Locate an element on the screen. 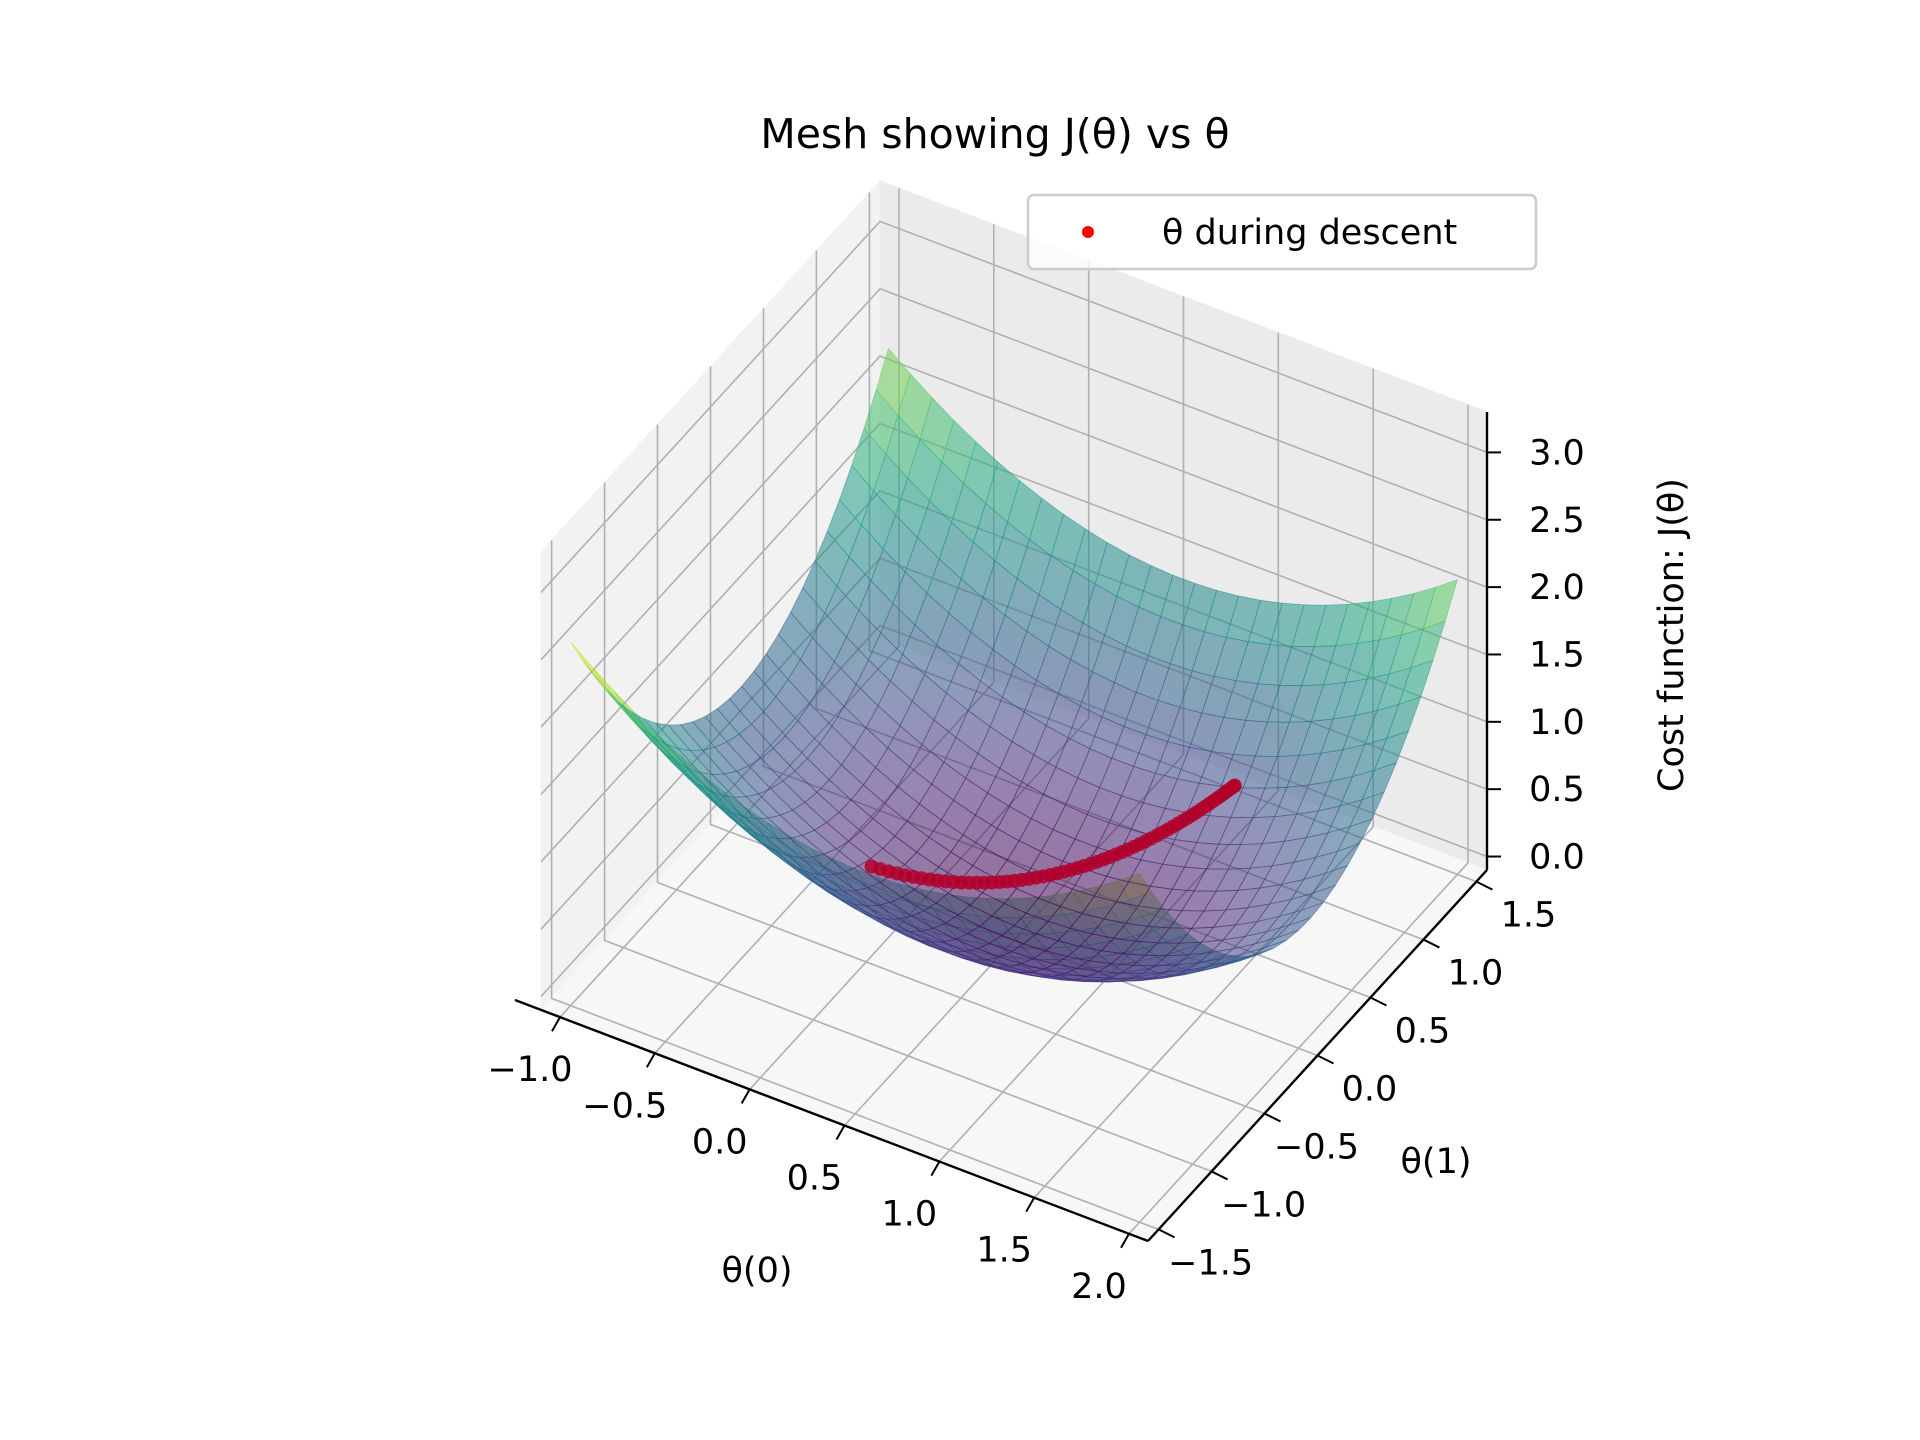  y-axis-label: θ(1) is located at coordinates (1436, 1162).